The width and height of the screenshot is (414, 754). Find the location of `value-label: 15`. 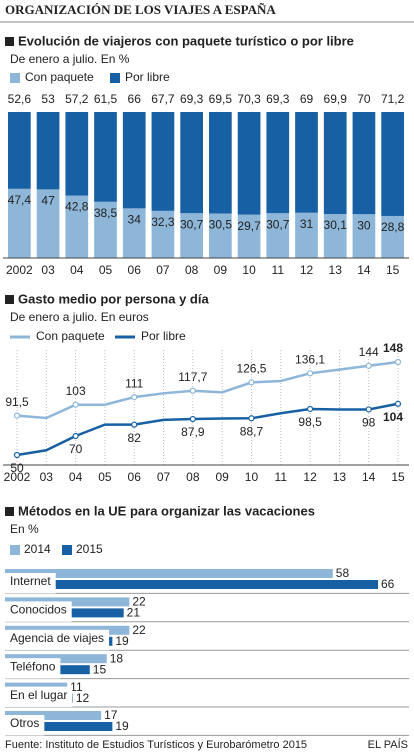

value-label: 15 is located at coordinates (100, 669).